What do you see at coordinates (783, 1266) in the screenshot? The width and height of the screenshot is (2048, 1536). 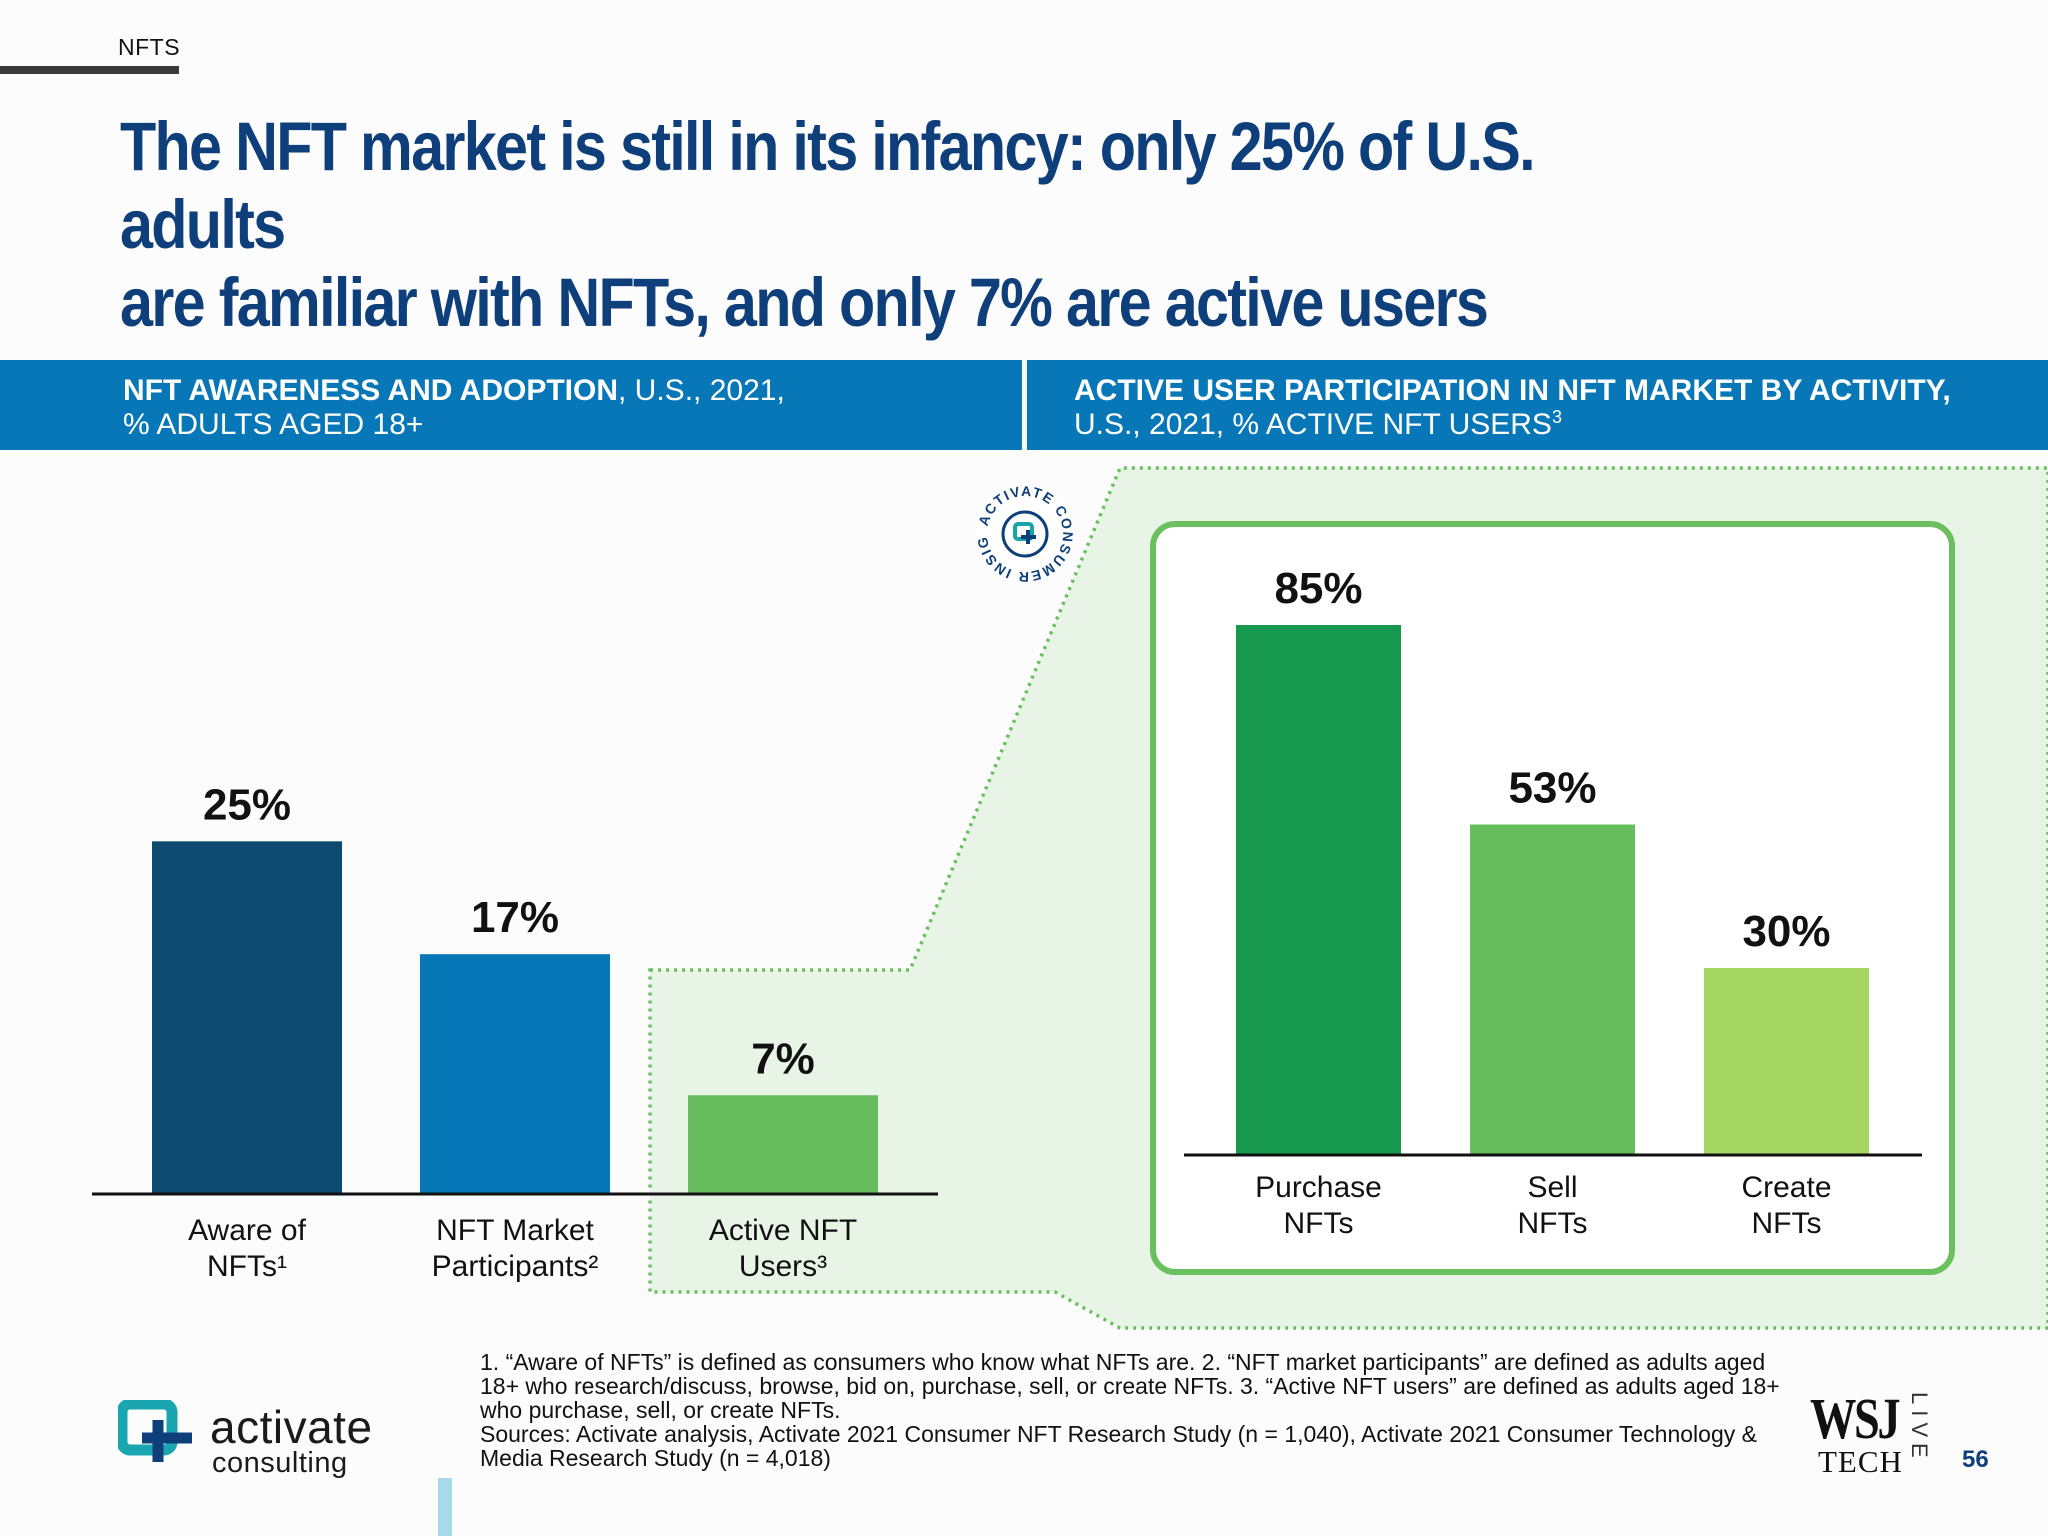 I see `category-label: Users³` at bounding box center [783, 1266].